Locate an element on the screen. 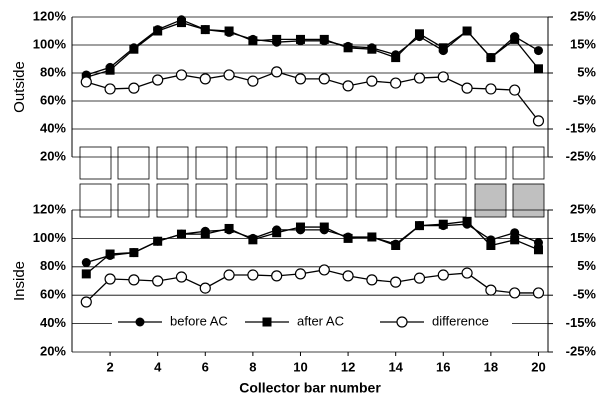 This screenshot has width=598, height=400. legend-label: before AC is located at coordinates (199, 320).